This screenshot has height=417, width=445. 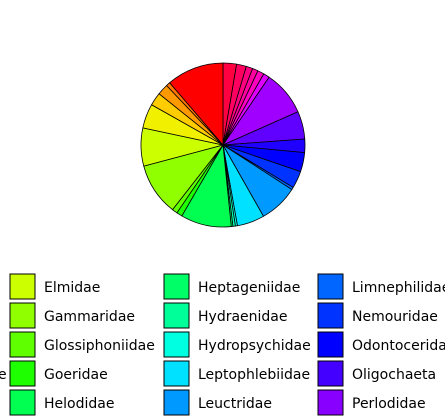 What do you see at coordinates (249, 288) in the screenshot?
I see `legend-label-5: Heptageniidae` at bounding box center [249, 288].